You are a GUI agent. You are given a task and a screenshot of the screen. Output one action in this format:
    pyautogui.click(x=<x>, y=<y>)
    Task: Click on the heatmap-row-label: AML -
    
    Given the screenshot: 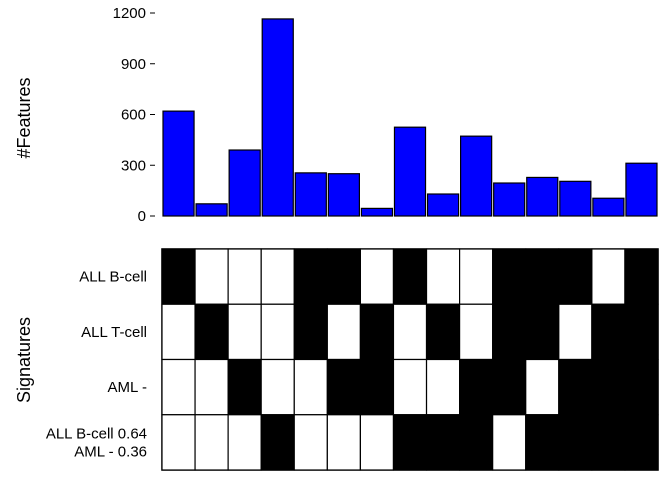 What is the action you would take?
    pyautogui.click(x=127, y=387)
    